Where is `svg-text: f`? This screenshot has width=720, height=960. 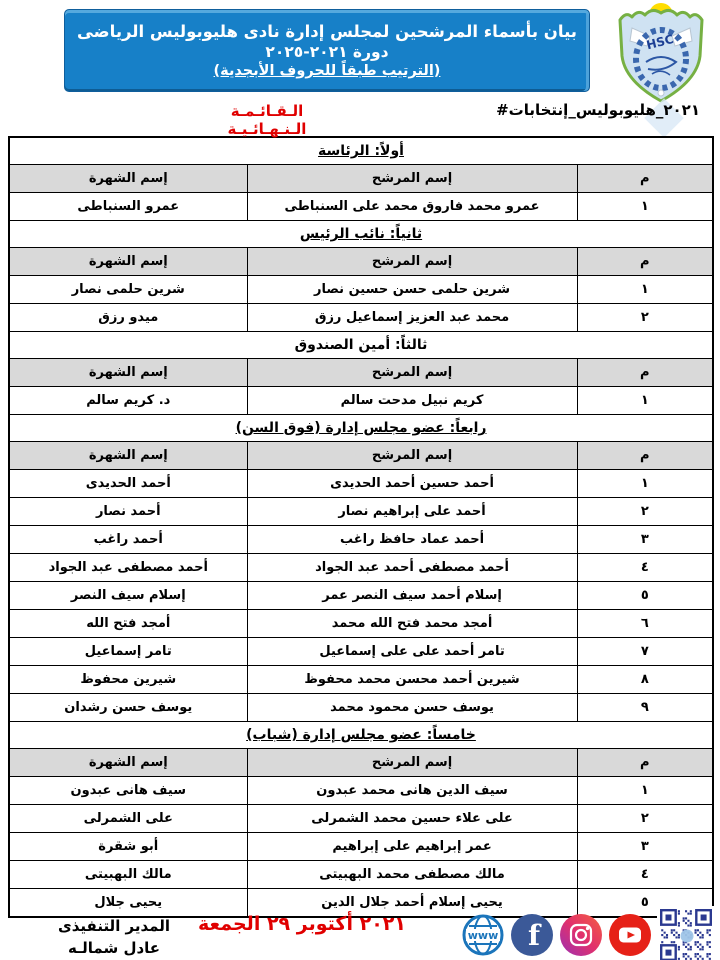
svg-text: f is located at coordinates (535, 935).